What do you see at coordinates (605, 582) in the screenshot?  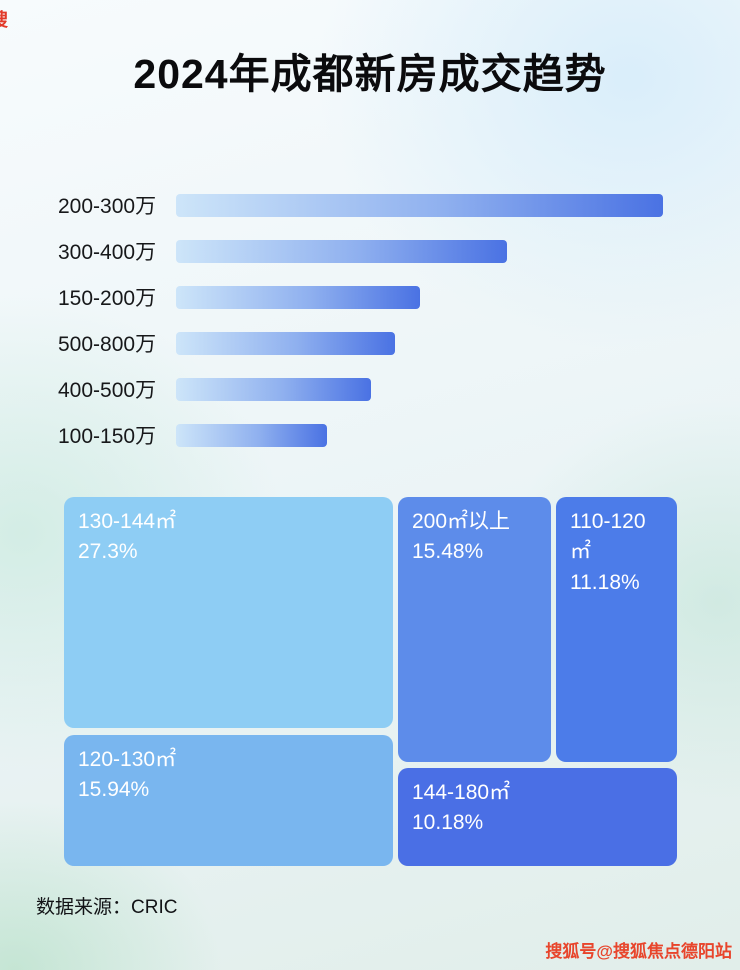 I see `treemap-block-value: 11.18%` at bounding box center [605, 582].